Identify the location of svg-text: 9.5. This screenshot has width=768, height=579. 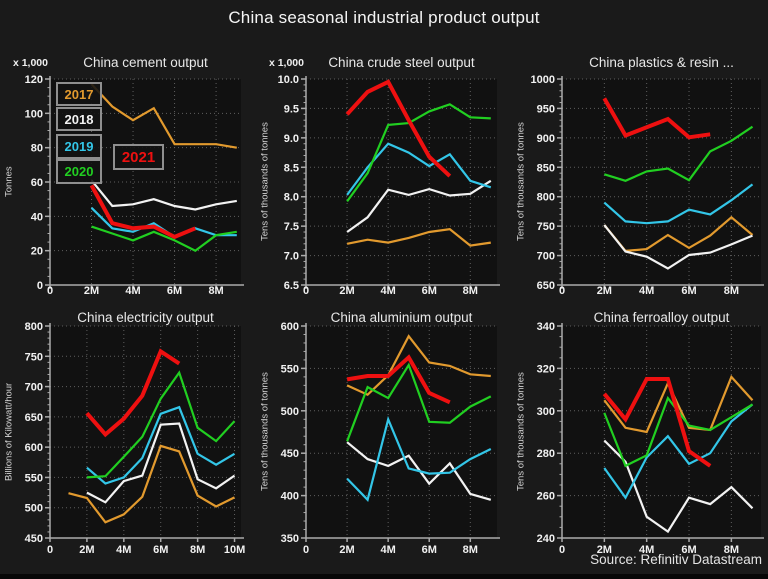
(291, 109).